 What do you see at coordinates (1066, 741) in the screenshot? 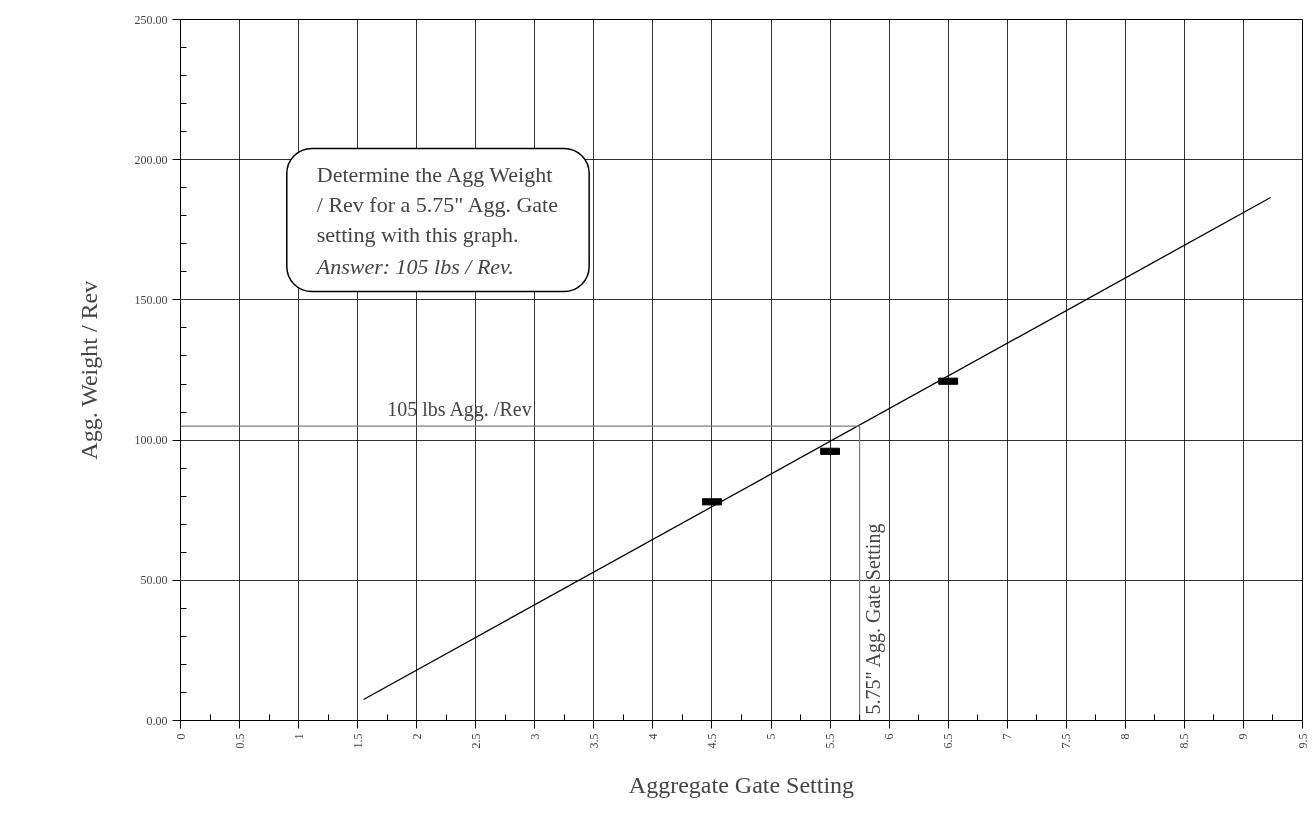
I see `x-tick-label: 7.5` at bounding box center [1066, 741].